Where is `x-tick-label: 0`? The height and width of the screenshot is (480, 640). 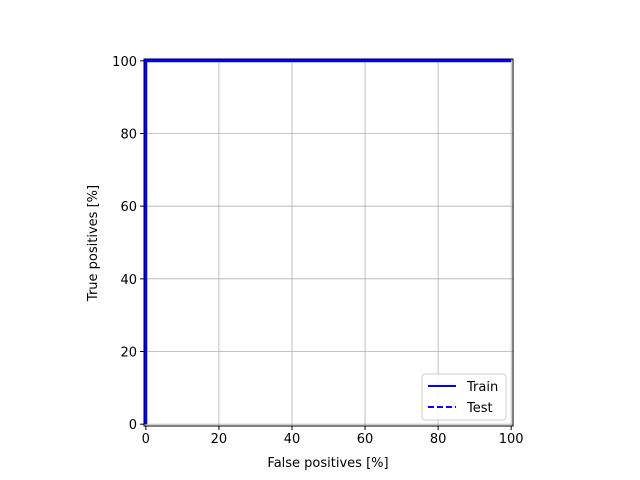 x-tick-label: 0 is located at coordinates (146, 439).